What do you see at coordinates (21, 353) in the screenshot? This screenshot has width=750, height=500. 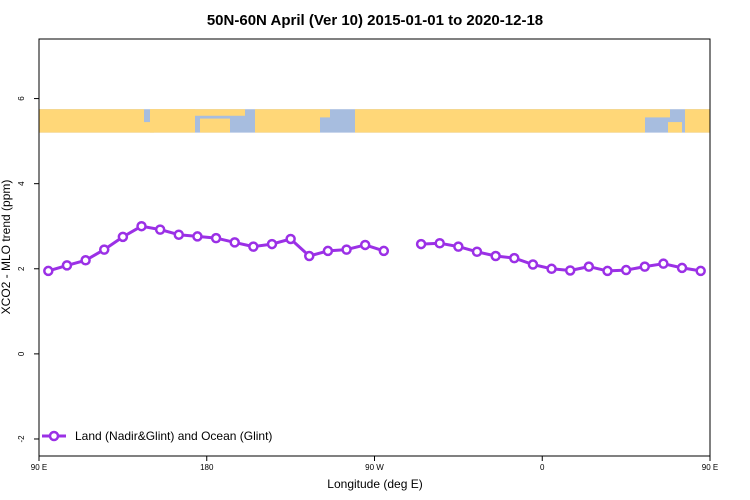 I see `y-tick-label: 0` at bounding box center [21, 353].